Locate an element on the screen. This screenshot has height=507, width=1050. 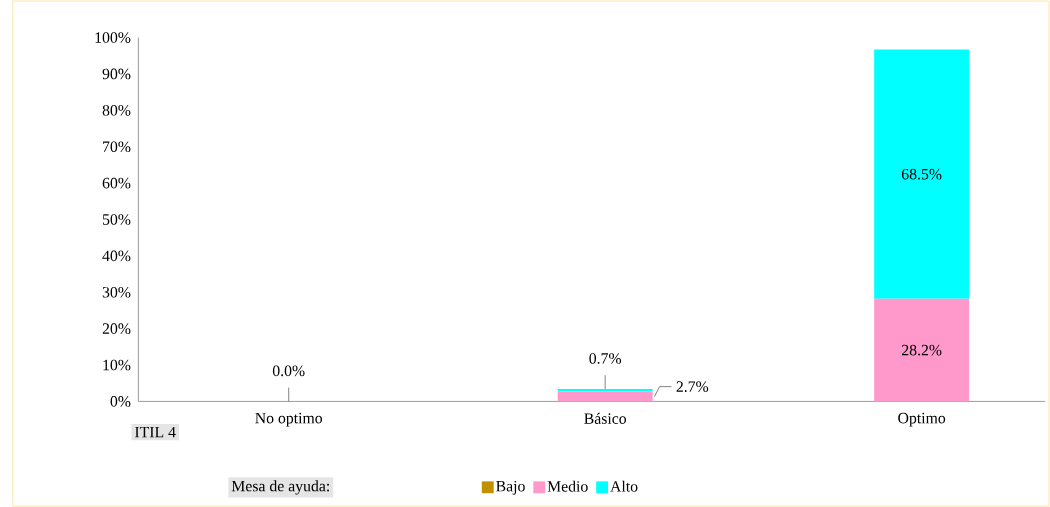
y-tick-label: 30% is located at coordinates (116, 292).